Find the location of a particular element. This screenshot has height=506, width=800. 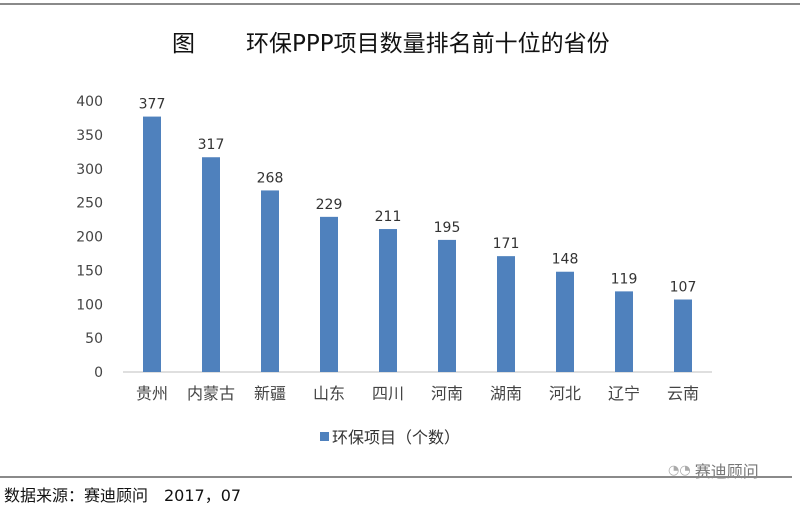

y-tick-label: 400 is located at coordinates (89, 102).